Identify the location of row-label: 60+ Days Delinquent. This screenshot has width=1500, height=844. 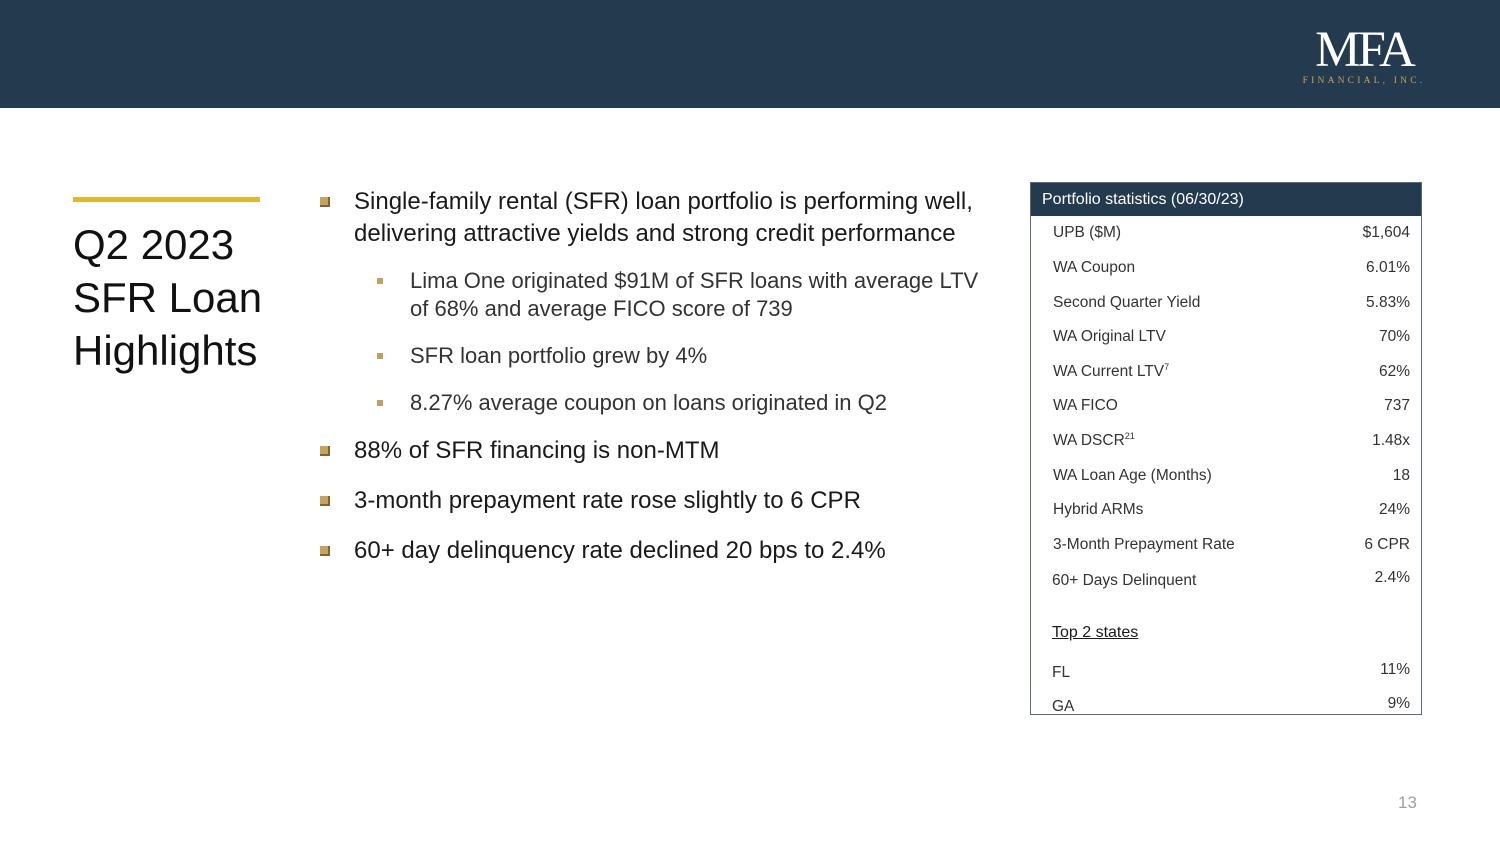
(1124, 580).